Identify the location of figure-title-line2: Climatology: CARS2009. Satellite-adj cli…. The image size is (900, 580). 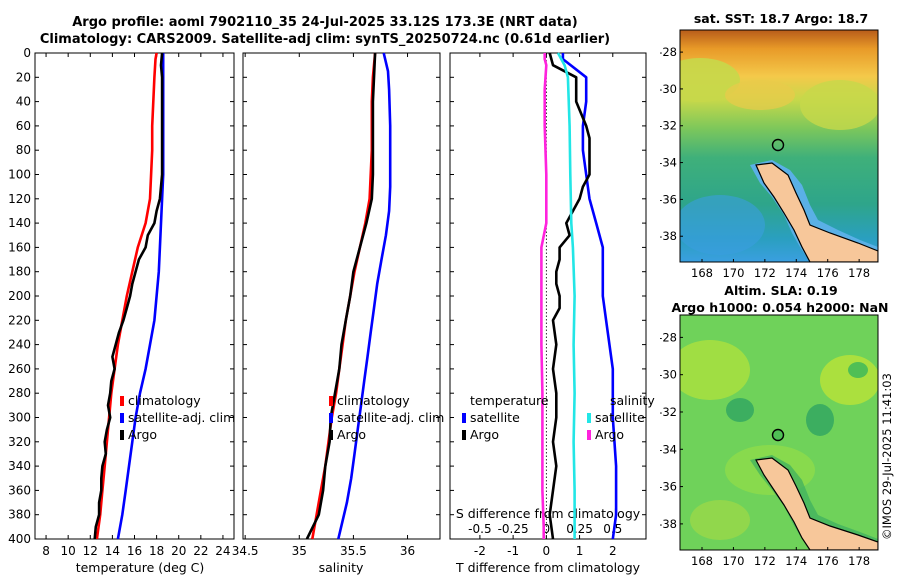
(325, 39).